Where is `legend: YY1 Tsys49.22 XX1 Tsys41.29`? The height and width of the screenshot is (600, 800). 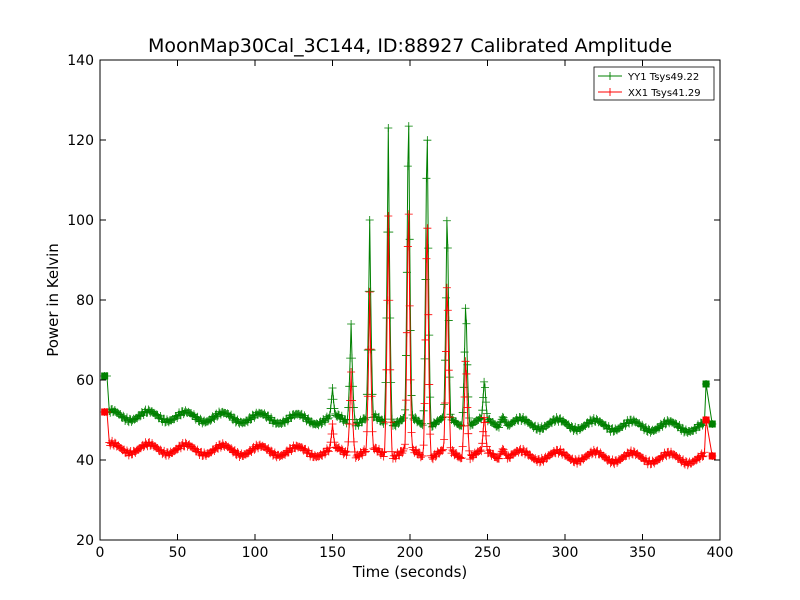 legend: YY1 Tsys49.22 XX1 Tsys41.29 is located at coordinates (654, 83).